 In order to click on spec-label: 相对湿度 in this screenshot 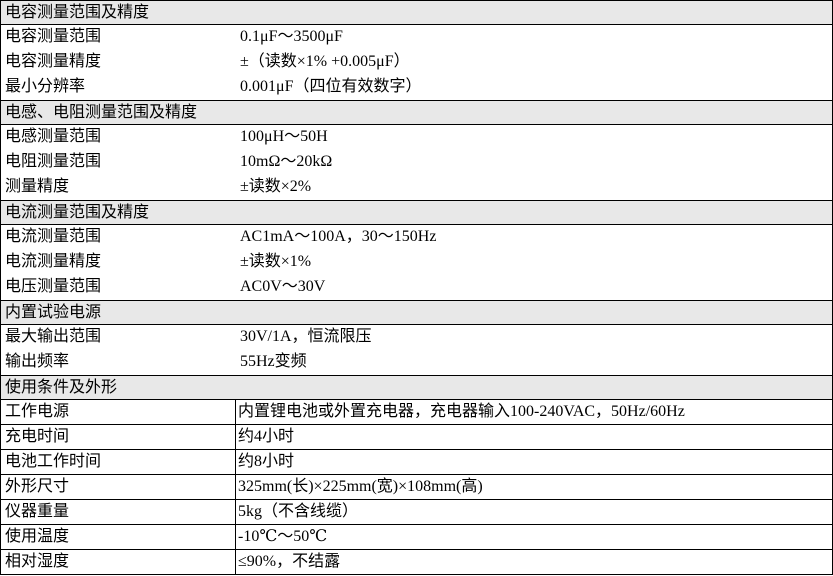, I will do `click(37, 561)`.